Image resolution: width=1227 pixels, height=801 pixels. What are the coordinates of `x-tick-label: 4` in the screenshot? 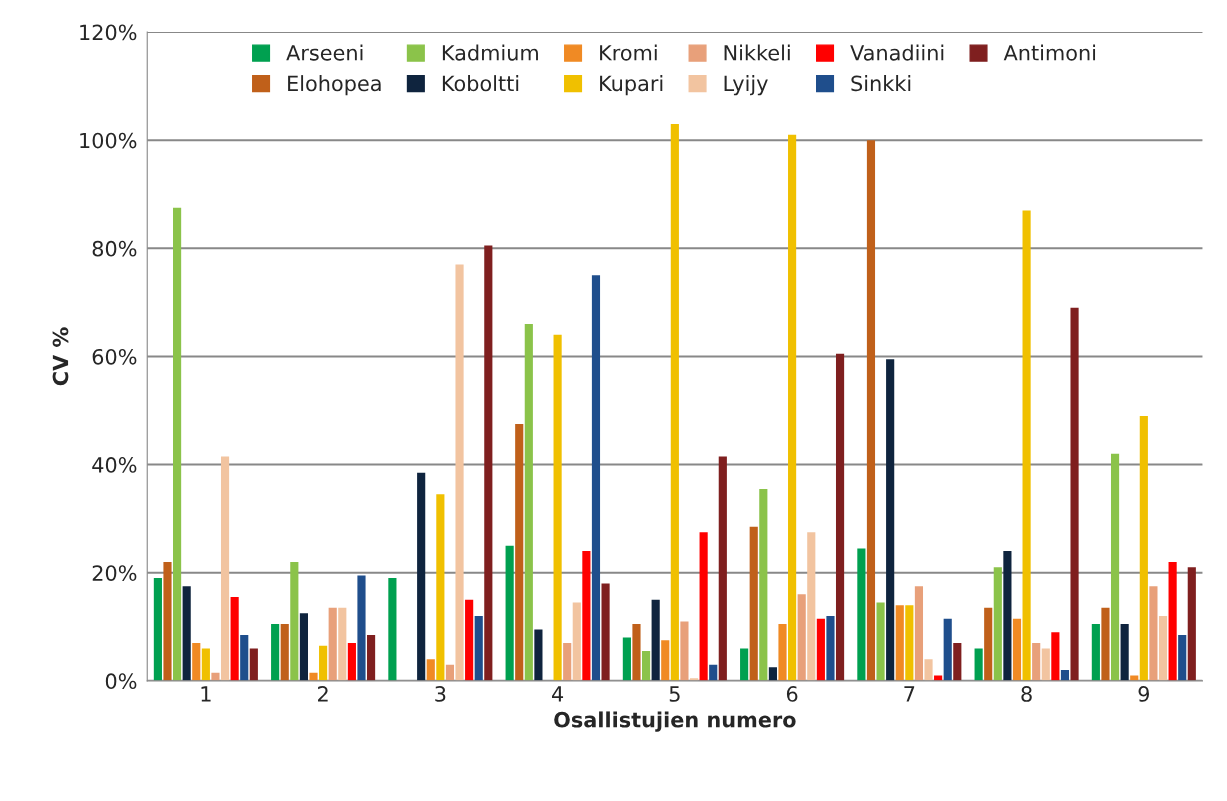 It's located at (557, 694).